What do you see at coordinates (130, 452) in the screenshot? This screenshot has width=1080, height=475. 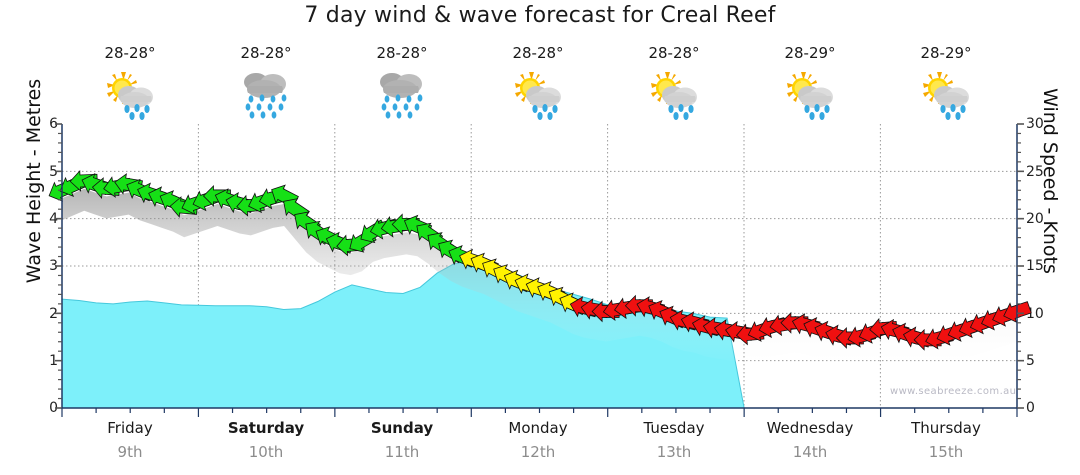 I see `day-date-1: 9th` at bounding box center [130, 452].